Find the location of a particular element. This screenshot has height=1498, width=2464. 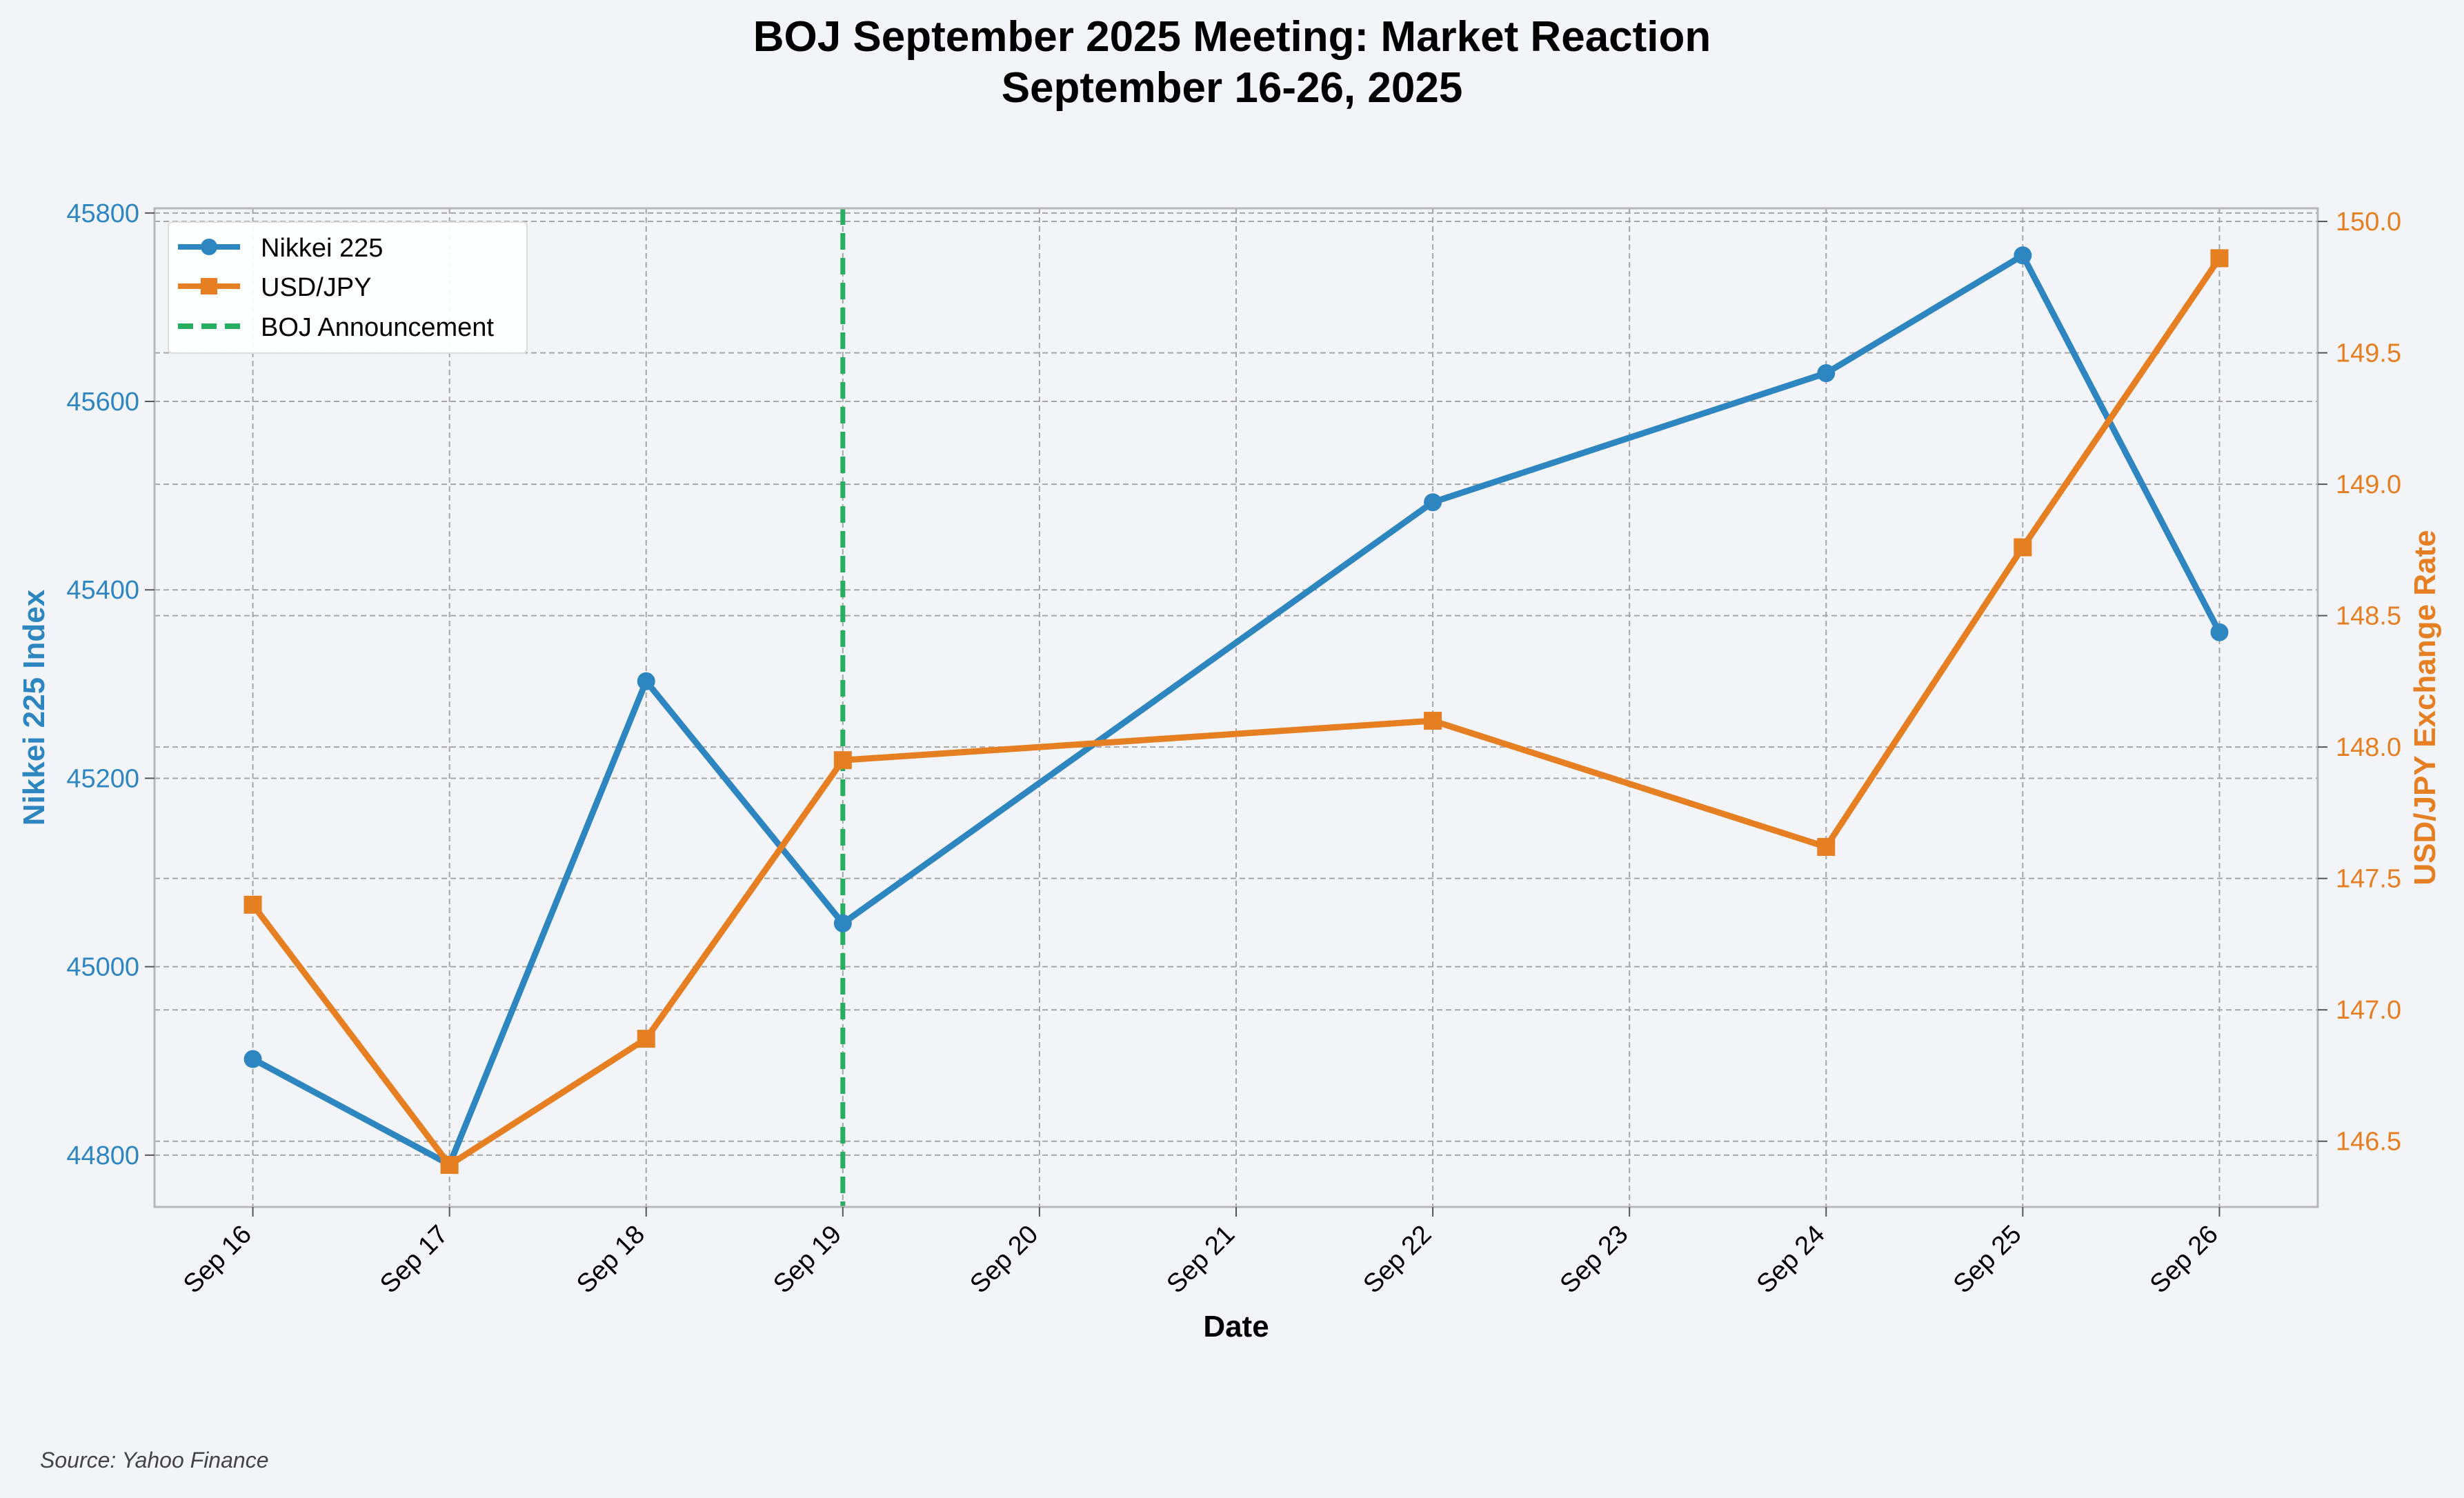

y-tick-label-left: 45200 is located at coordinates (102, 778).